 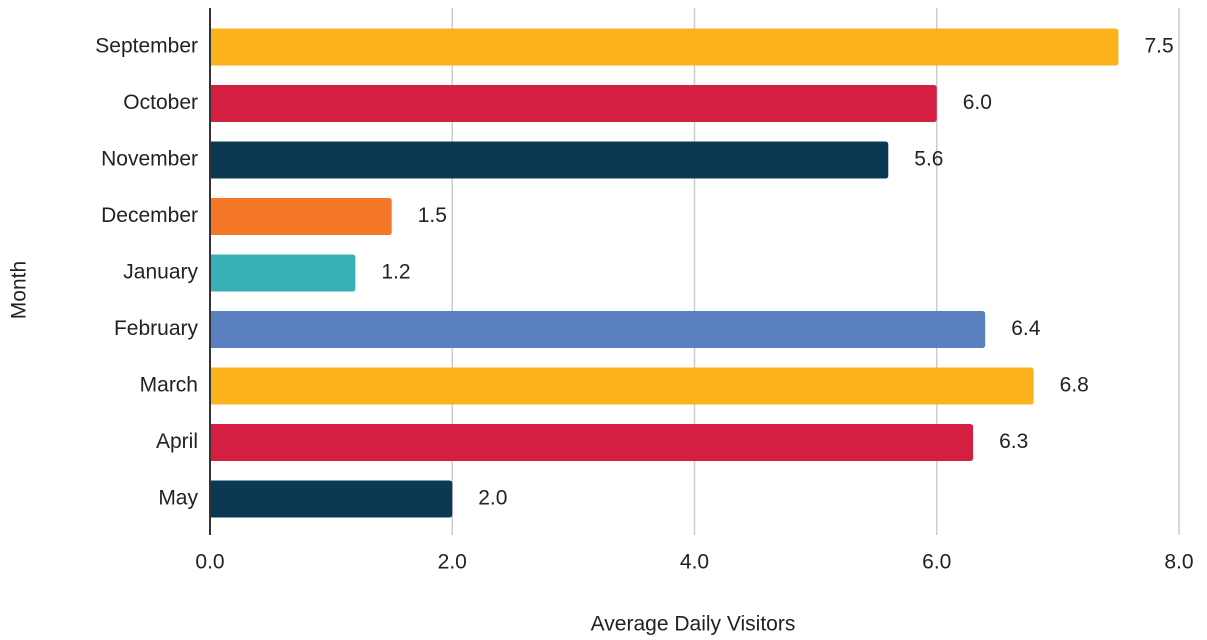 I want to click on y-tick-label: April, so click(x=177, y=441).